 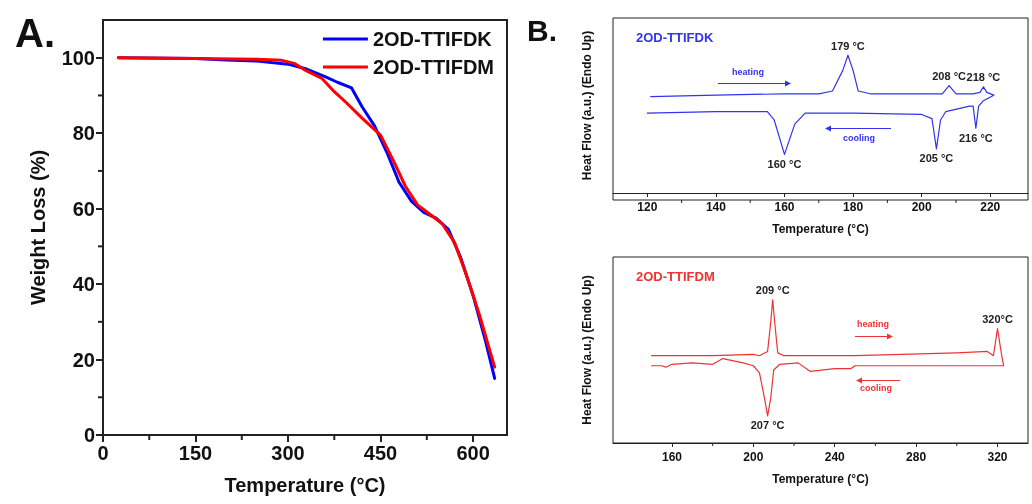 I want to click on x-tick-label: 120, so click(x=647, y=207).